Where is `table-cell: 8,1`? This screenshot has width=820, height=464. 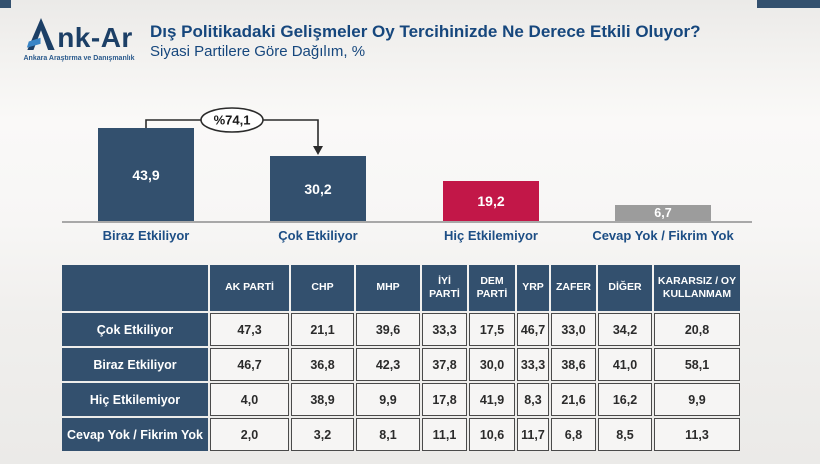 table-cell: 8,1 is located at coordinates (388, 434).